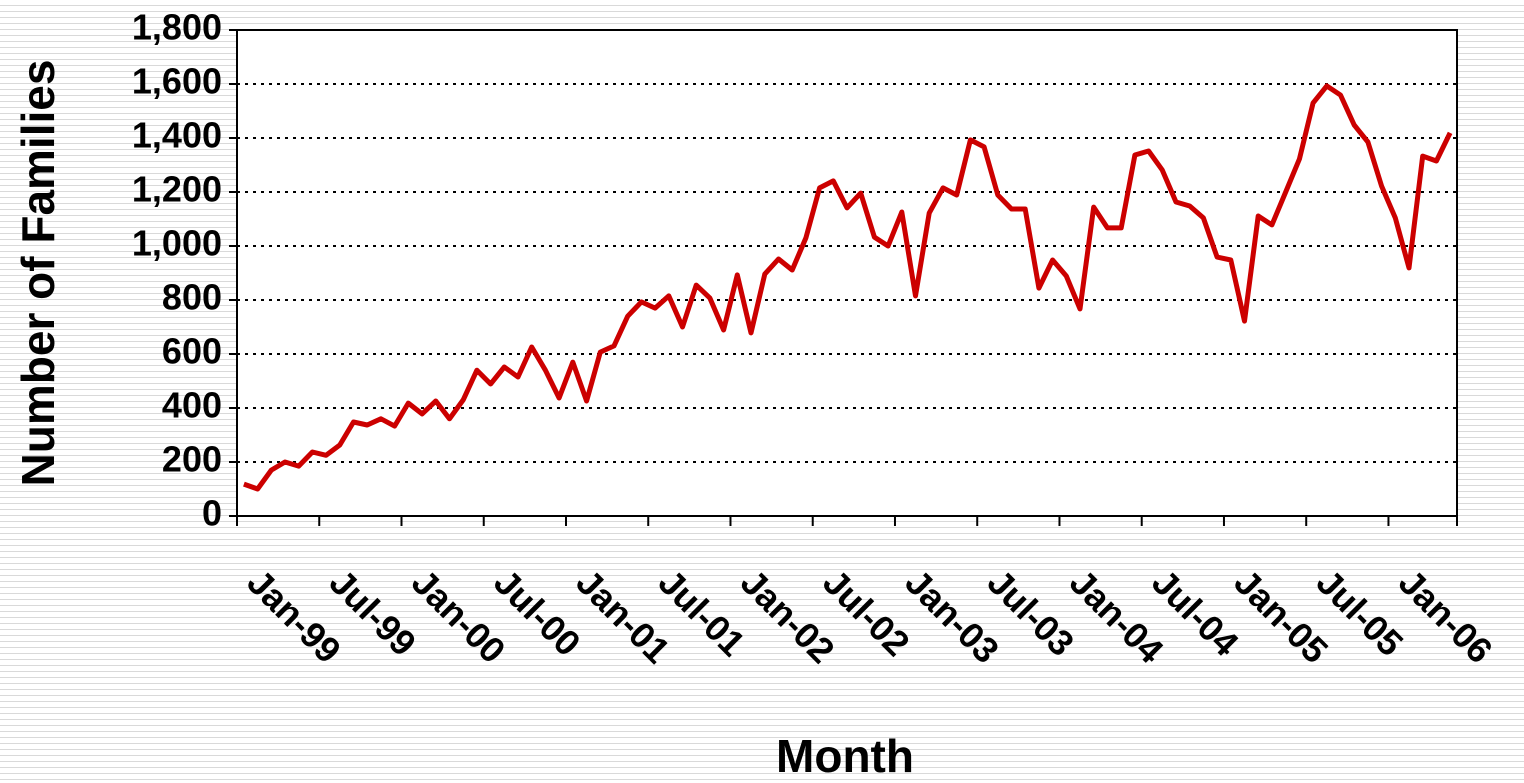 The width and height of the screenshot is (1524, 783). Describe the element at coordinates (192, 297) in the screenshot. I see `y-tick-label: 800` at that location.